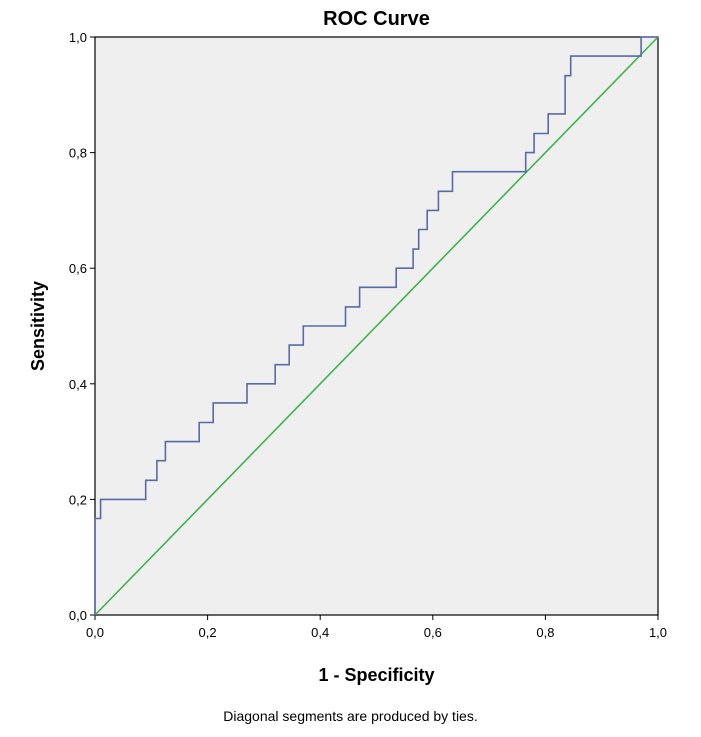  What do you see at coordinates (350, 716) in the screenshot?
I see `chart-footnote: Diagonal segments are produced by ties.` at bounding box center [350, 716].